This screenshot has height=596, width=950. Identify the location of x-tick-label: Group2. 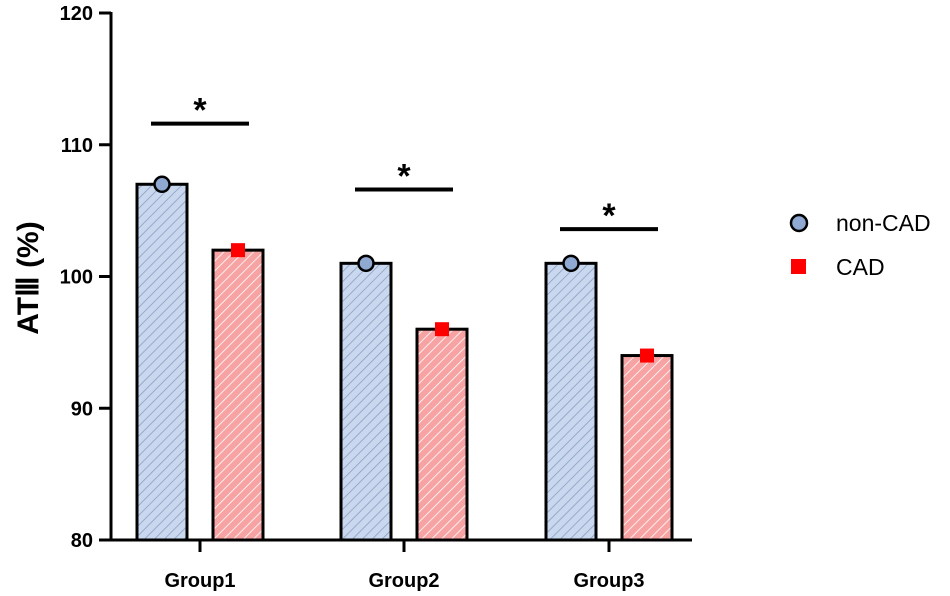
(403, 581).